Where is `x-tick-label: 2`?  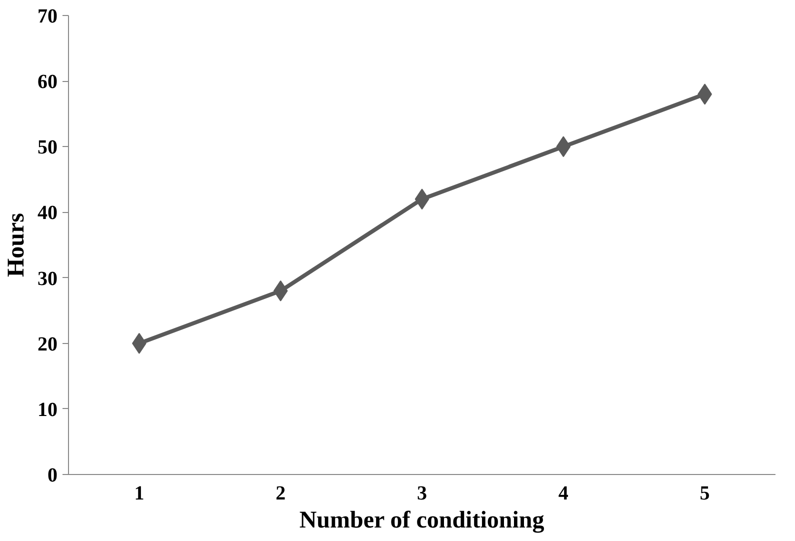
x-tick-label: 2 is located at coordinates (281, 493).